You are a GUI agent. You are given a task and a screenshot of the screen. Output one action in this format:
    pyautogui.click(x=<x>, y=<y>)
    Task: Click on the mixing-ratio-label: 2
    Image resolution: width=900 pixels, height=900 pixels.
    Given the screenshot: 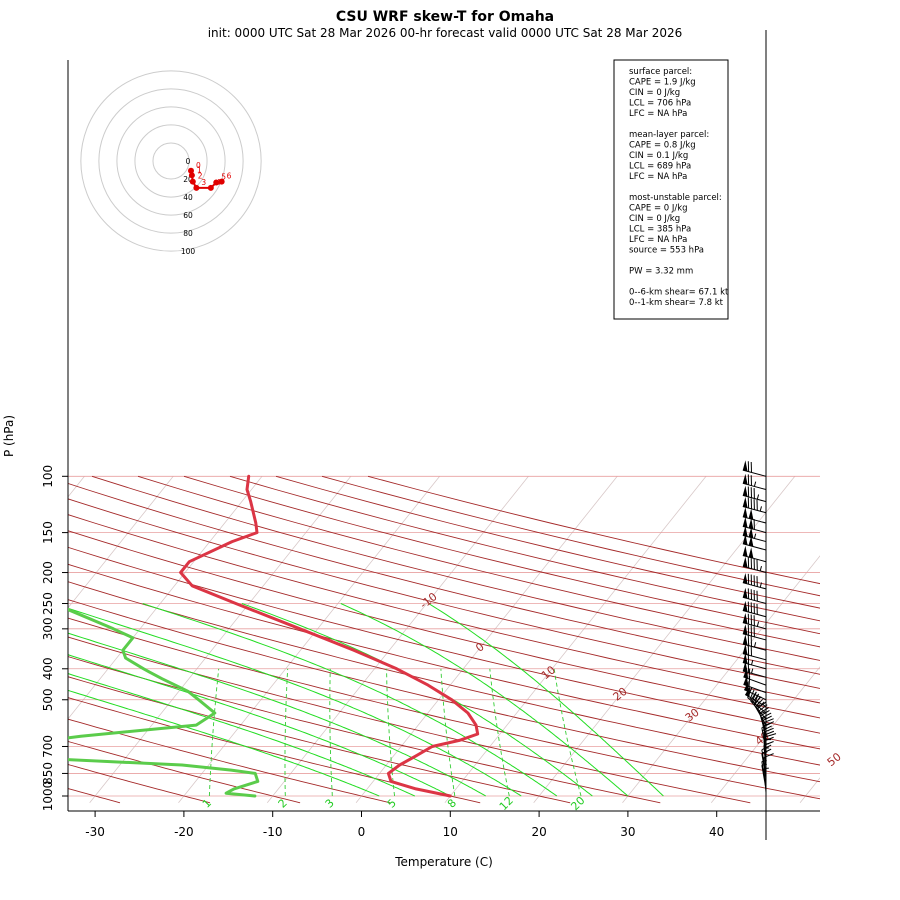 What is the action you would take?
    pyautogui.click(x=283, y=803)
    